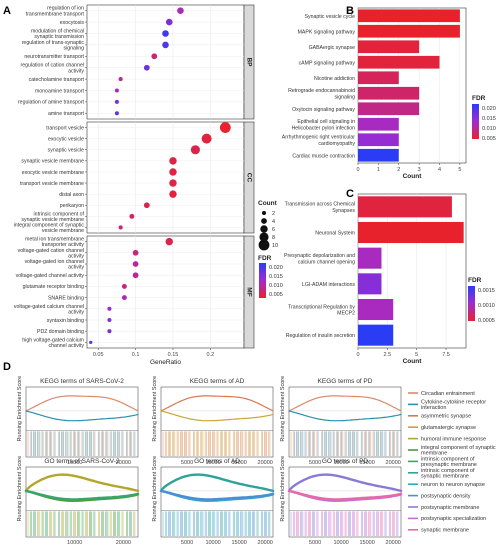  Describe the element at coordinates (248, 178) in the screenshot. I see `facet-strip-label: CC` at that location.